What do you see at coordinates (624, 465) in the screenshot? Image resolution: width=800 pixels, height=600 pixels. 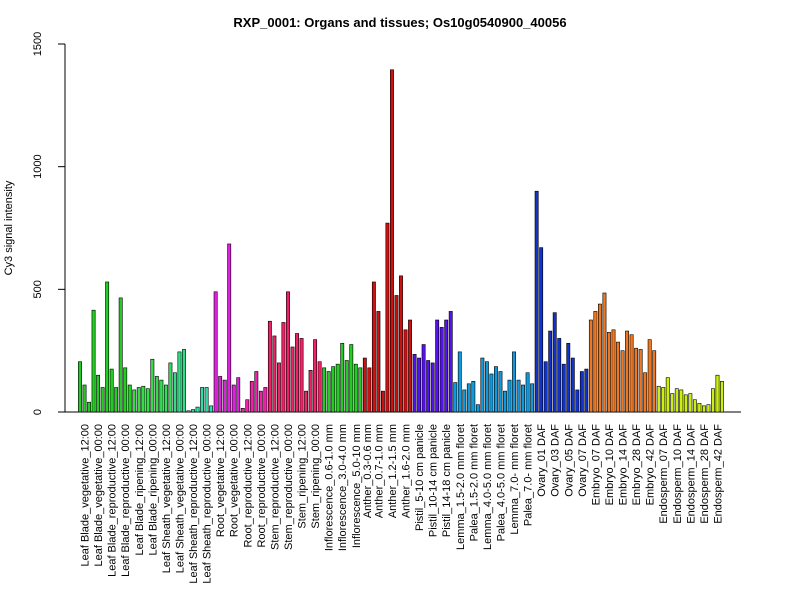 I see `x-tick-label: Embryo_14 DAF` at bounding box center [624, 465].